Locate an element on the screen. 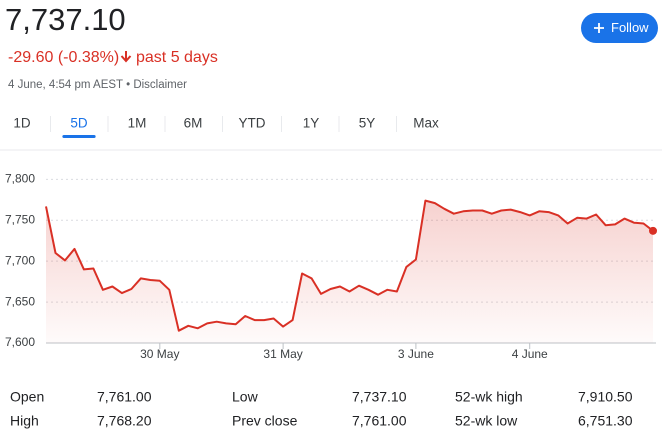 This screenshot has width=662, height=435. last-point is located at coordinates (653, 230).